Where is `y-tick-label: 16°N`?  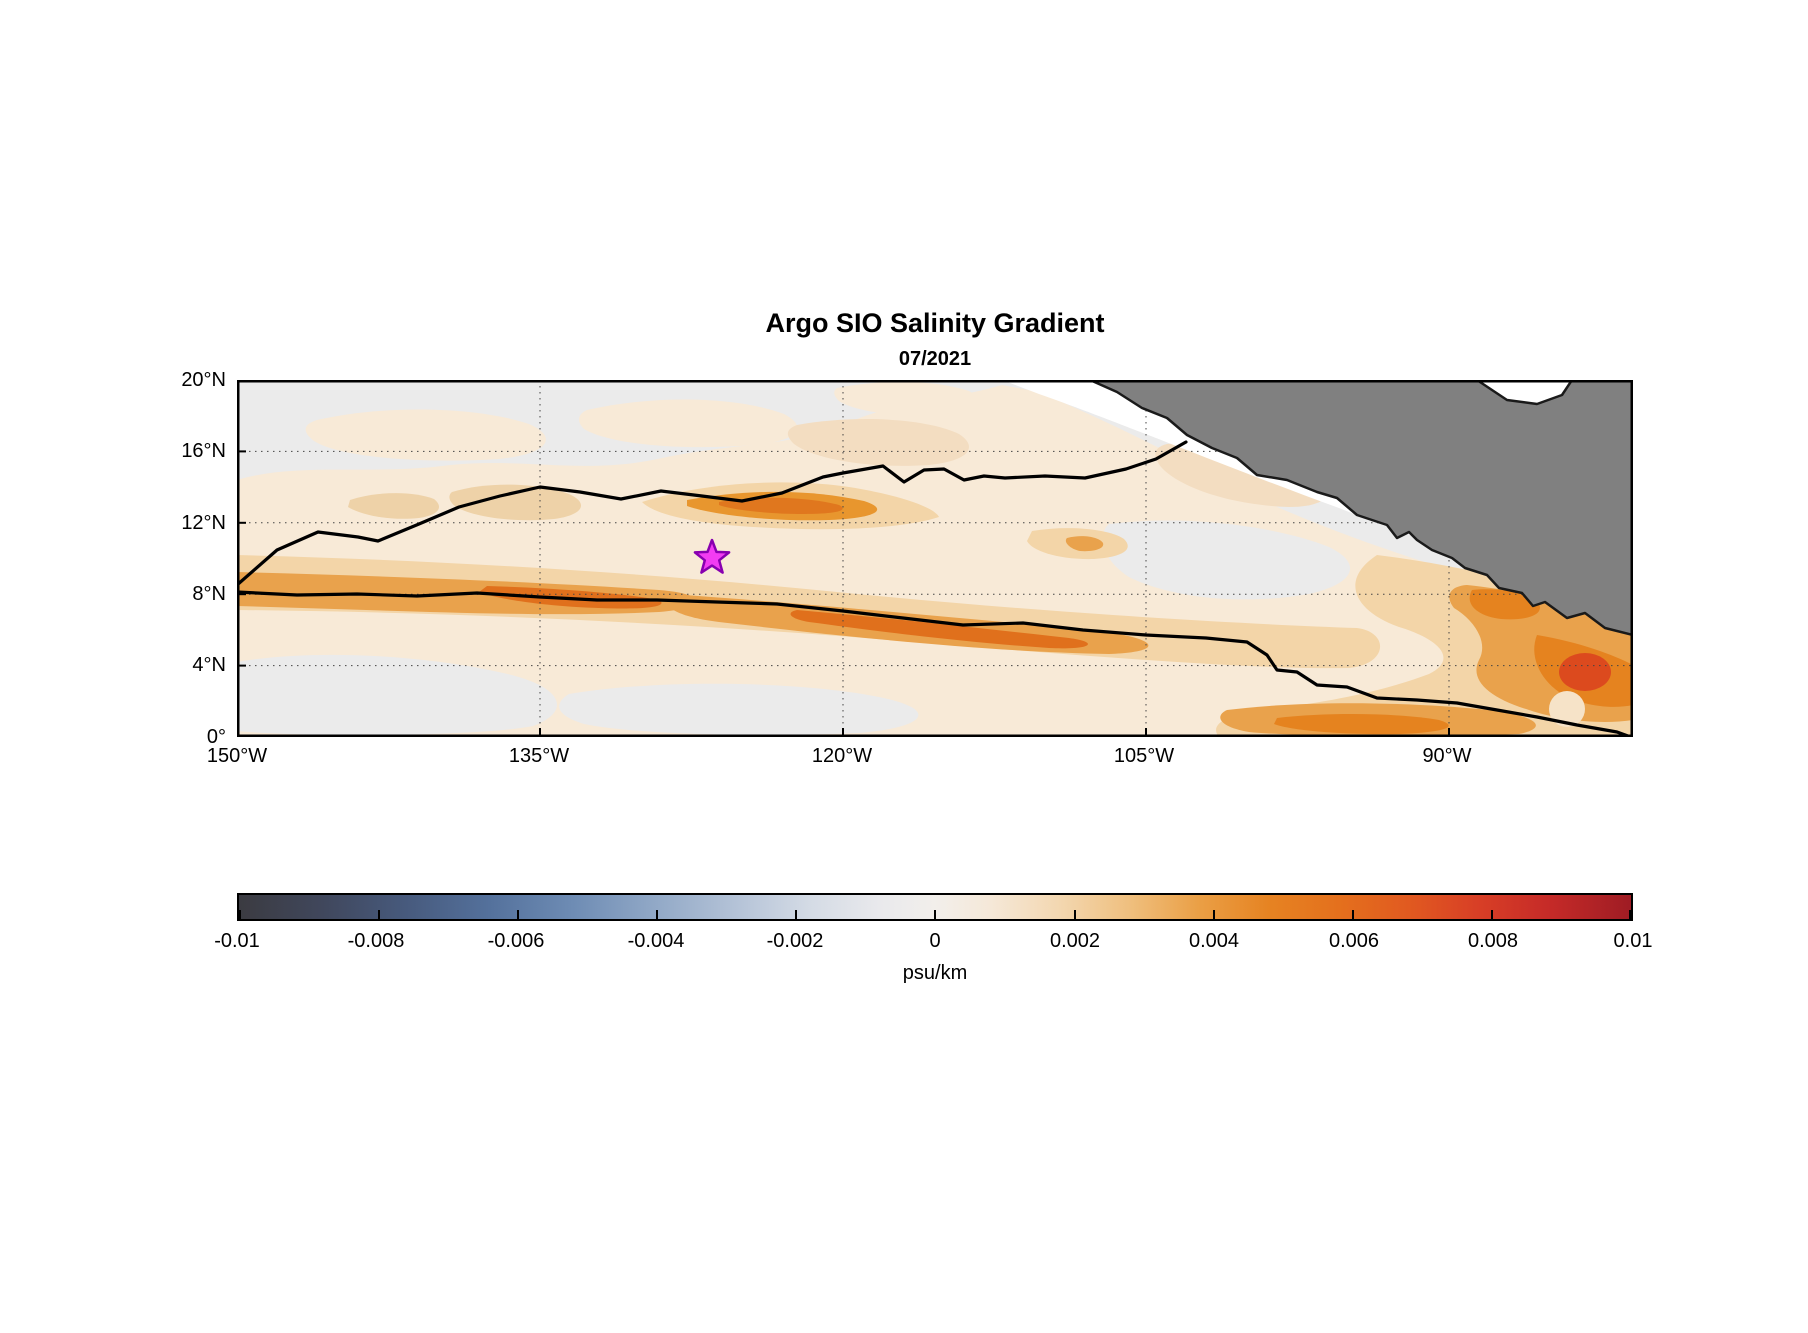 y-tick-label: 16°N is located at coordinates (203, 451).